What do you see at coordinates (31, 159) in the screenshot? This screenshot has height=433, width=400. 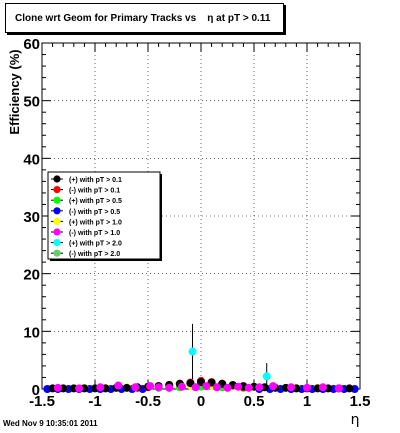 I see `y-tick-label: 40` at bounding box center [31, 159].